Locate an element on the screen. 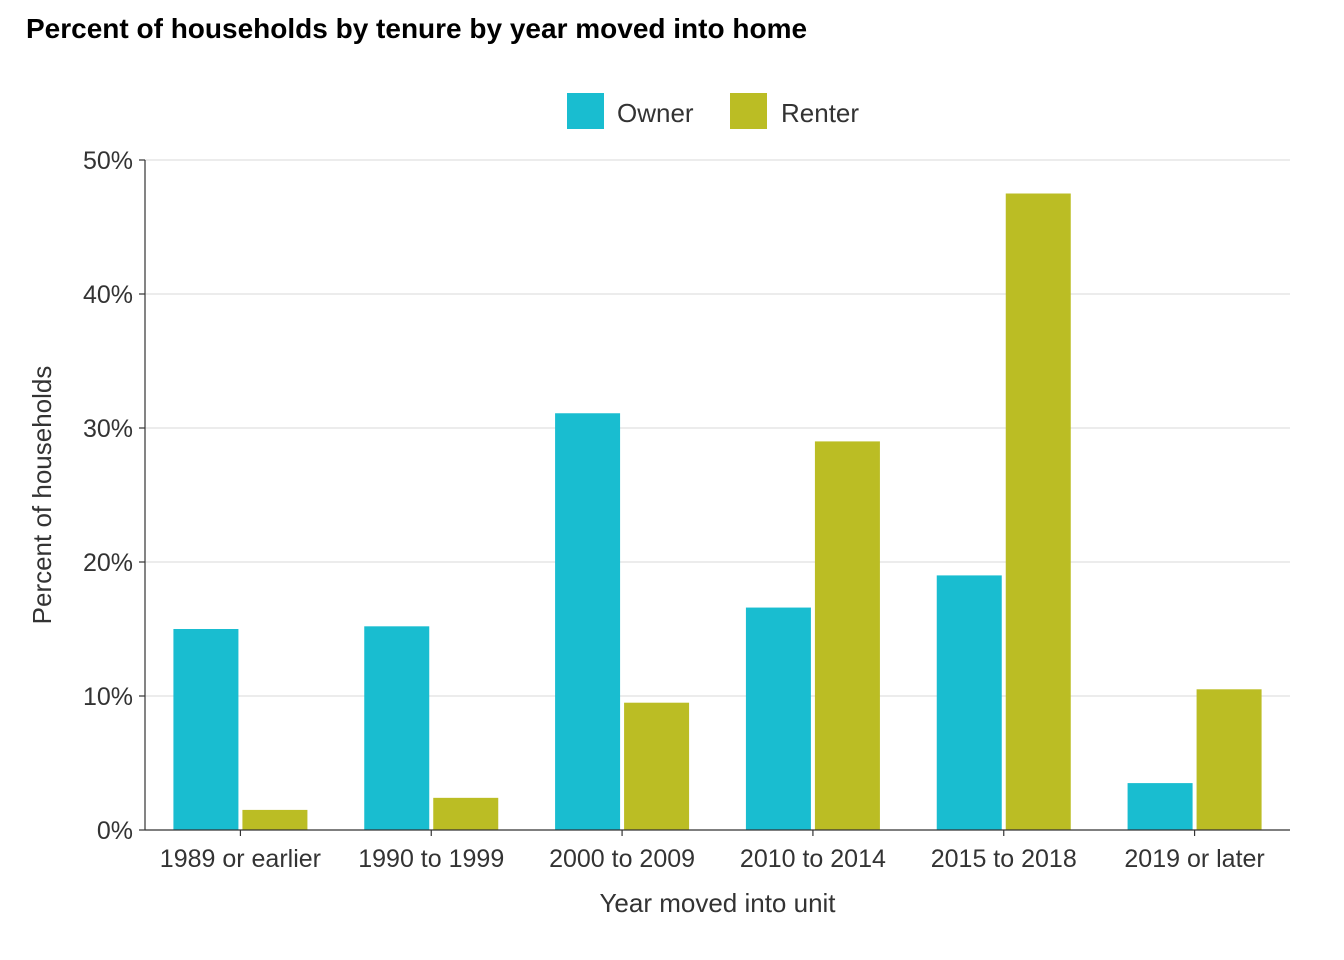  y-tick-label-30: 30% is located at coordinates (108, 429).